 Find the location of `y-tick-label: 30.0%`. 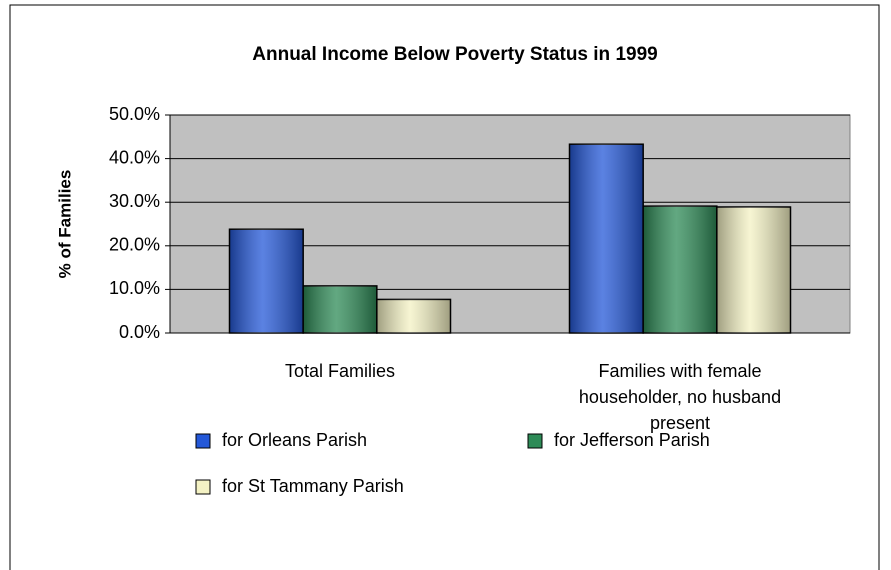

y-tick-label: 30.0% is located at coordinates (134, 201).